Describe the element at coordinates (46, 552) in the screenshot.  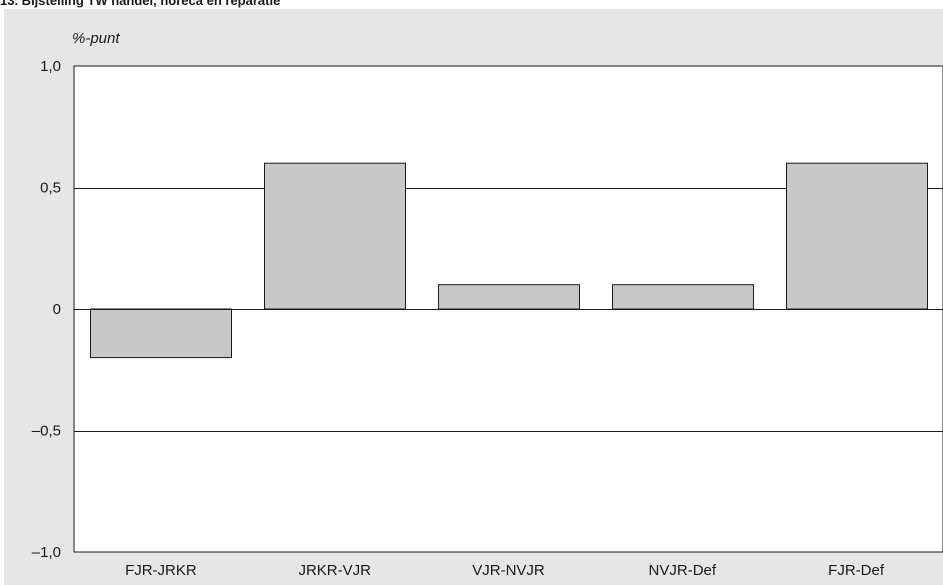
I see `y-tick-label: –1,0` at that location.